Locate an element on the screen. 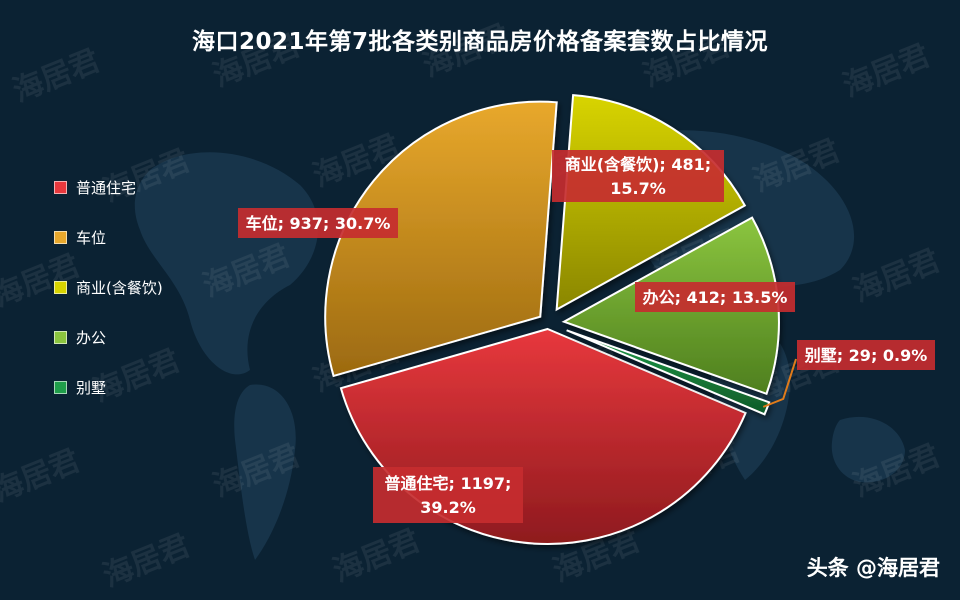  legend-item-residential: 普通住宅 is located at coordinates (139, 187).